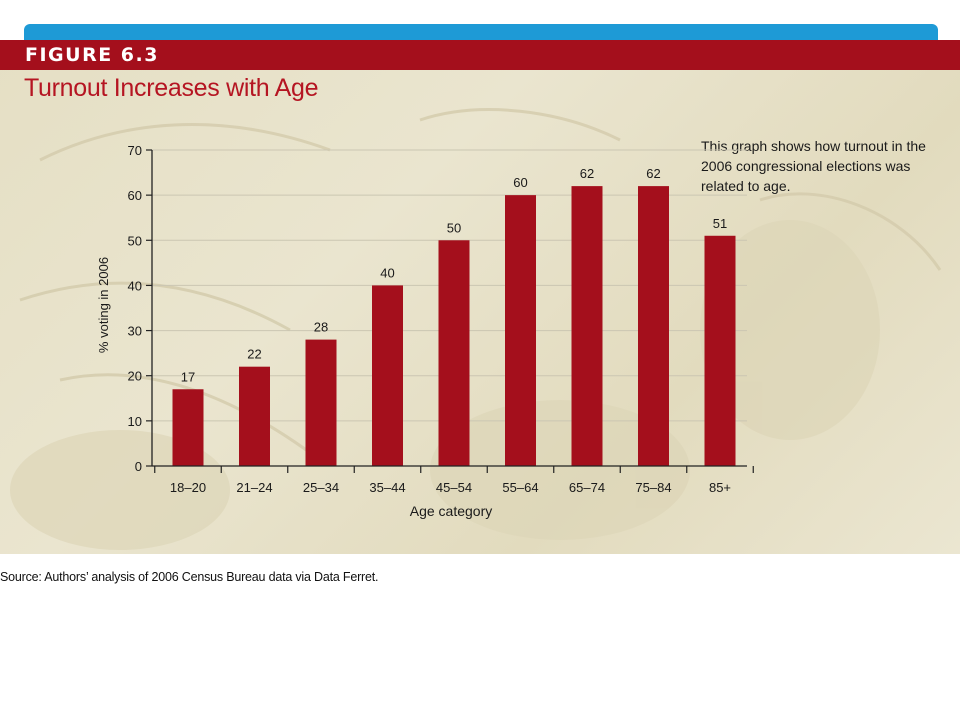  What do you see at coordinates (171, 88) in the screenshot?
I see `chart-title: Turnout Increases with Age` at bounding box center [171, 88].